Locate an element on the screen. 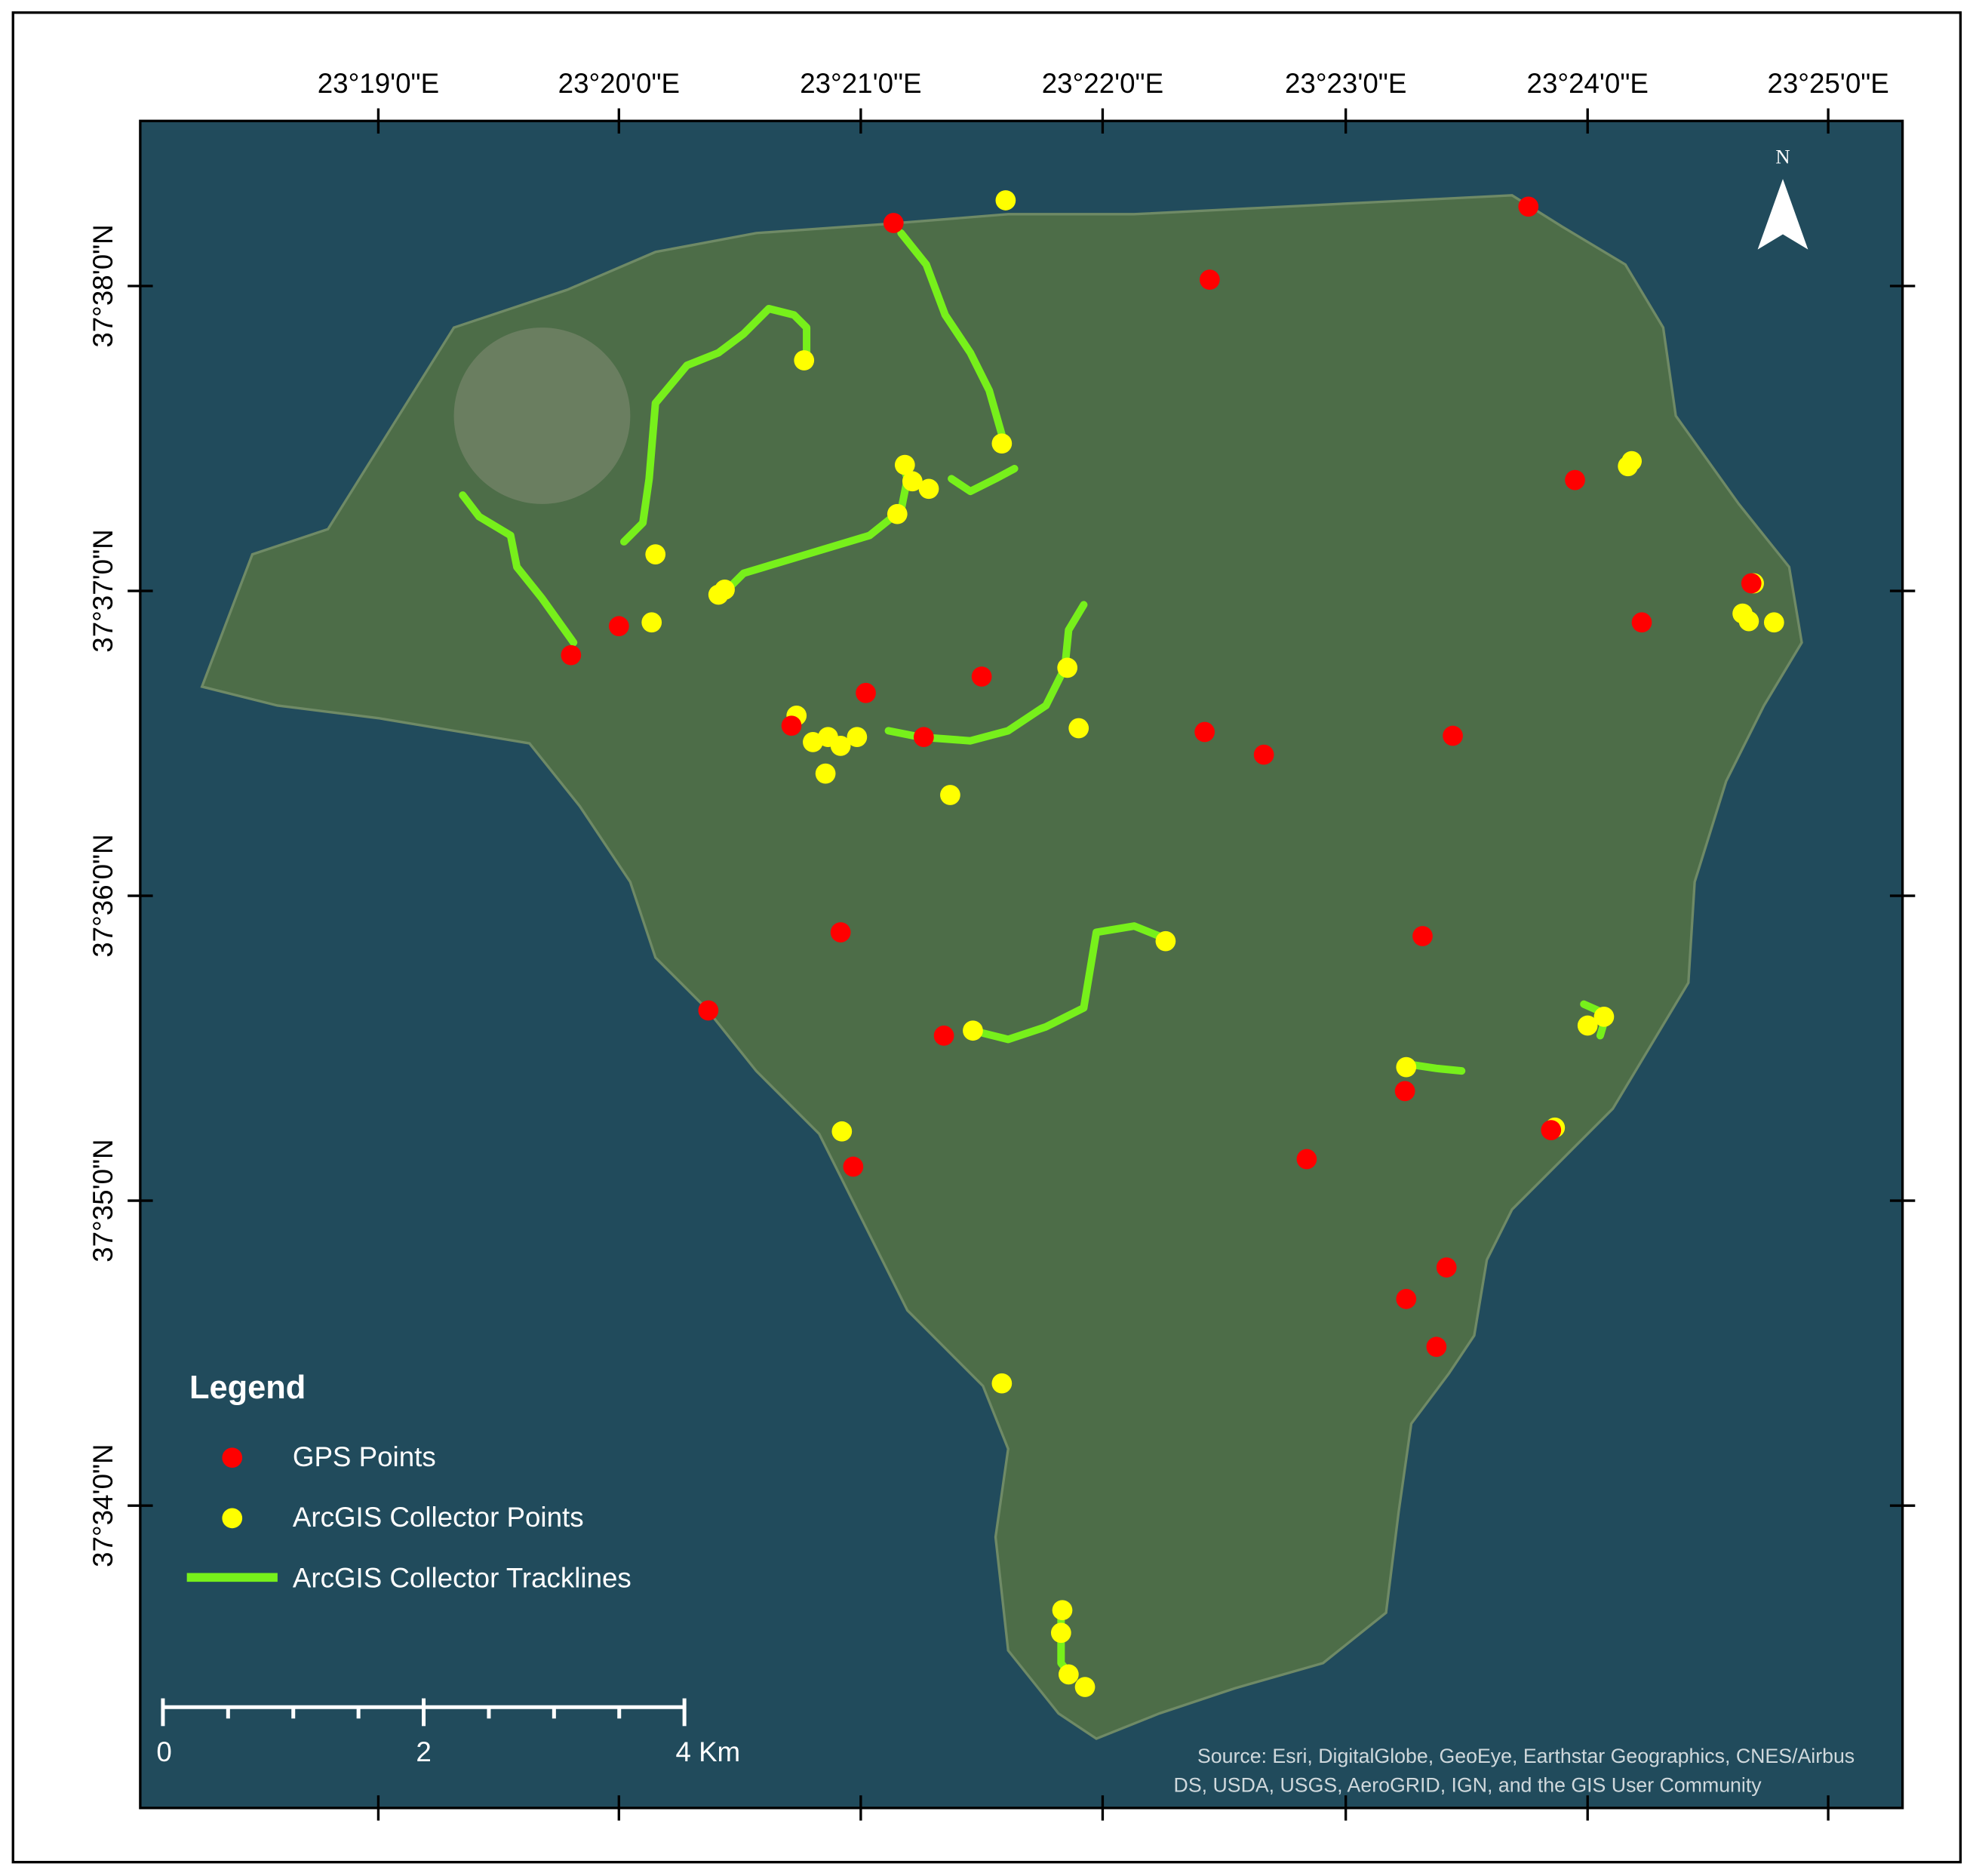 This screenshot has height=1876, width=1976. longitude-label: 23°22'0"E is located at coordinates (1102, 83).